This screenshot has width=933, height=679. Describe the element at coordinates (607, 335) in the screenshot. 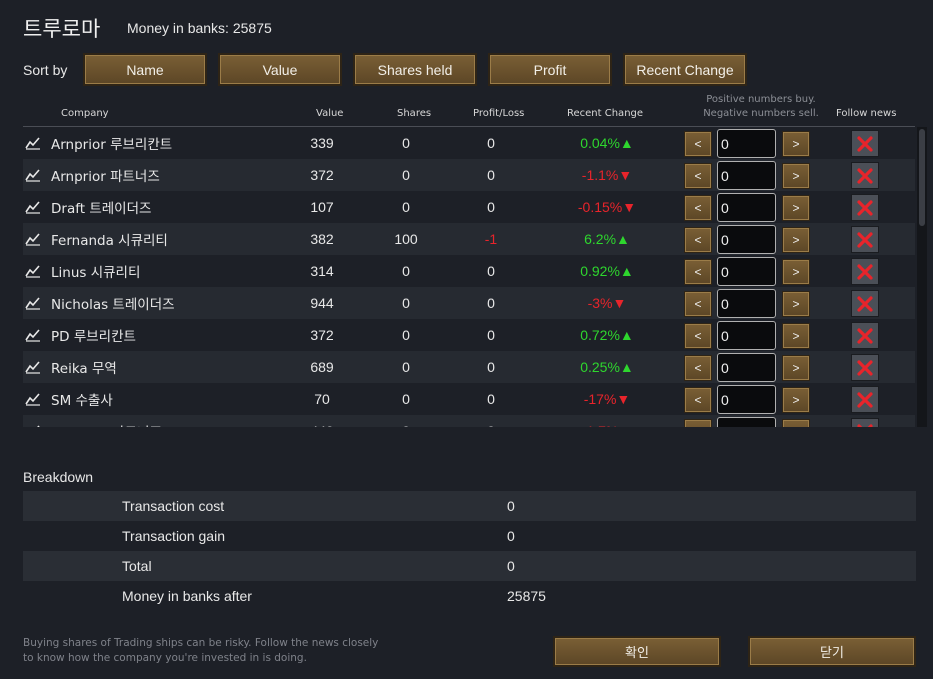

I see `recent-change: 0.72% ▲` at that location.